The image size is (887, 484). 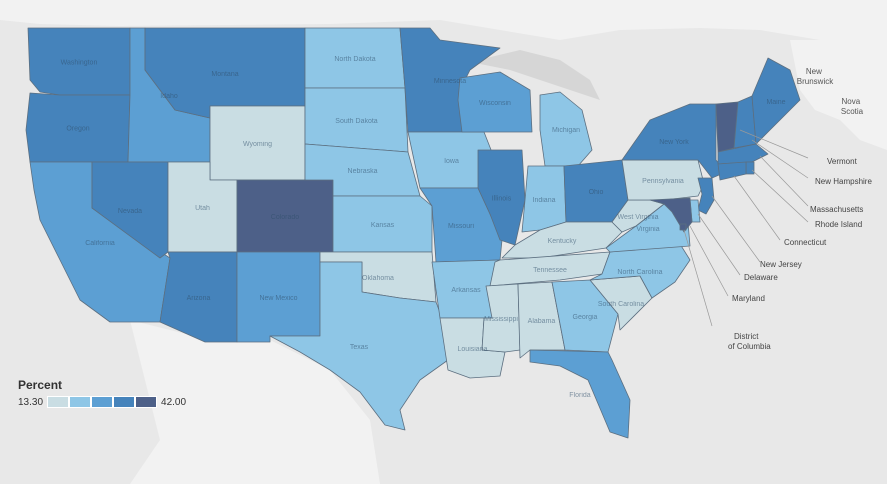 What do you see at coordinates (79, 61) in the screenshot?
I see `state-washington: Washington` at bounding box center [79, 61].